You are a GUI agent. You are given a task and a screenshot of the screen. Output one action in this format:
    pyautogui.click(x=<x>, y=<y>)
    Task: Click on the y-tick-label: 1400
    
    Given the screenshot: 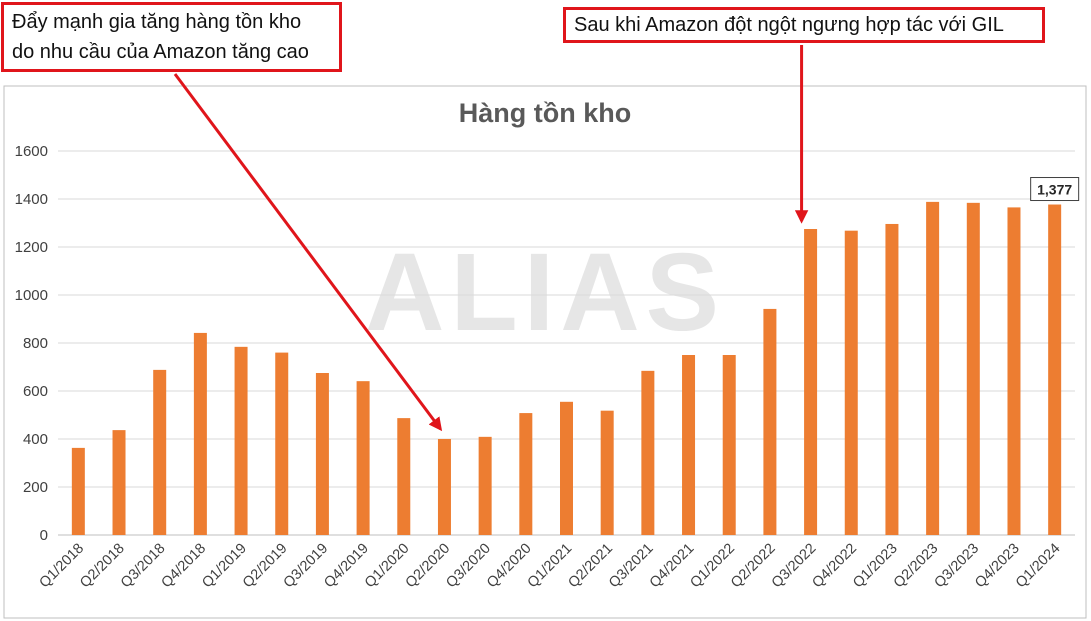 What is the action you would take?
    pyautogui.click(x=31, y=199)
    